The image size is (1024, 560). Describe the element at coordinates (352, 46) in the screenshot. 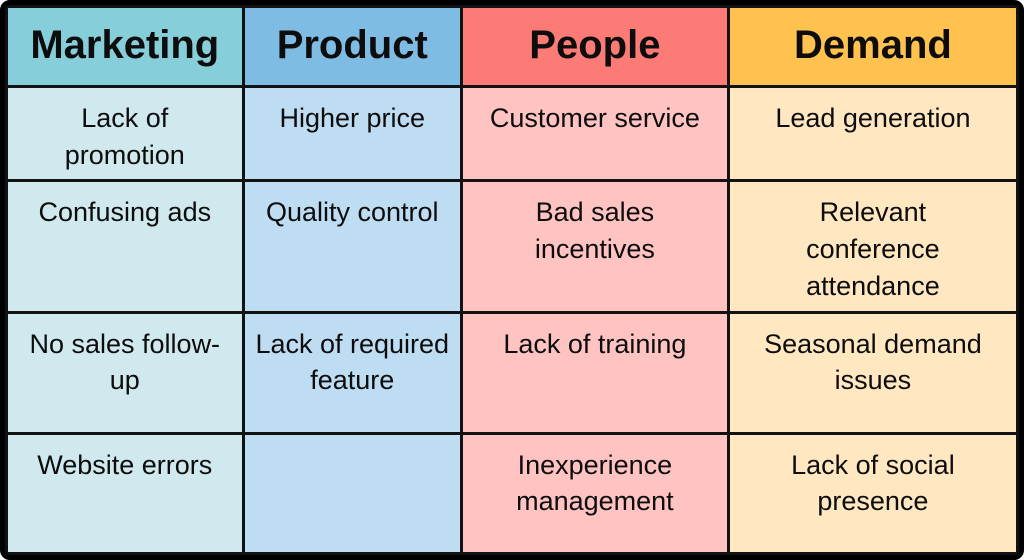

I see `column-header-product: Product` at that location.